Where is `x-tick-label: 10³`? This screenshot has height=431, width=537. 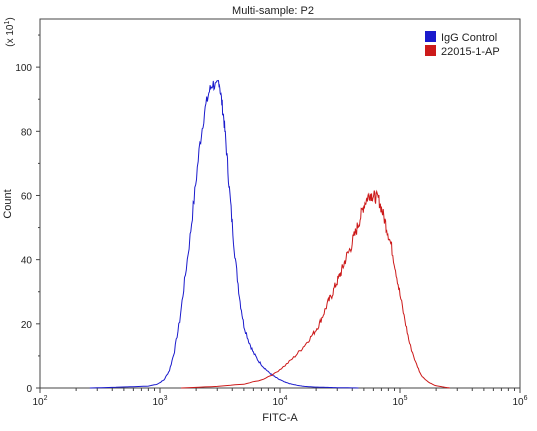
x-tick-label: 10³ is located at coordinates (159, 401).